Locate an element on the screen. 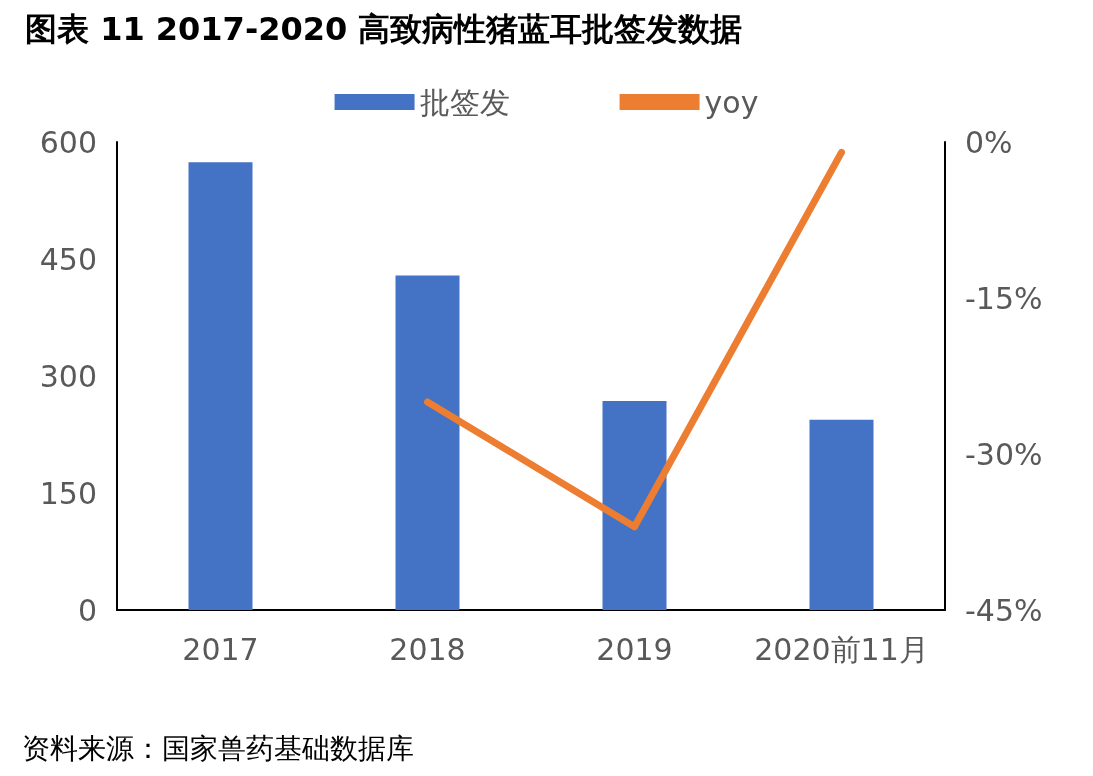 The width and height of the screenshot is (1093, 776). y2-tick-label: -45% is located at coordinates (1004, 610).